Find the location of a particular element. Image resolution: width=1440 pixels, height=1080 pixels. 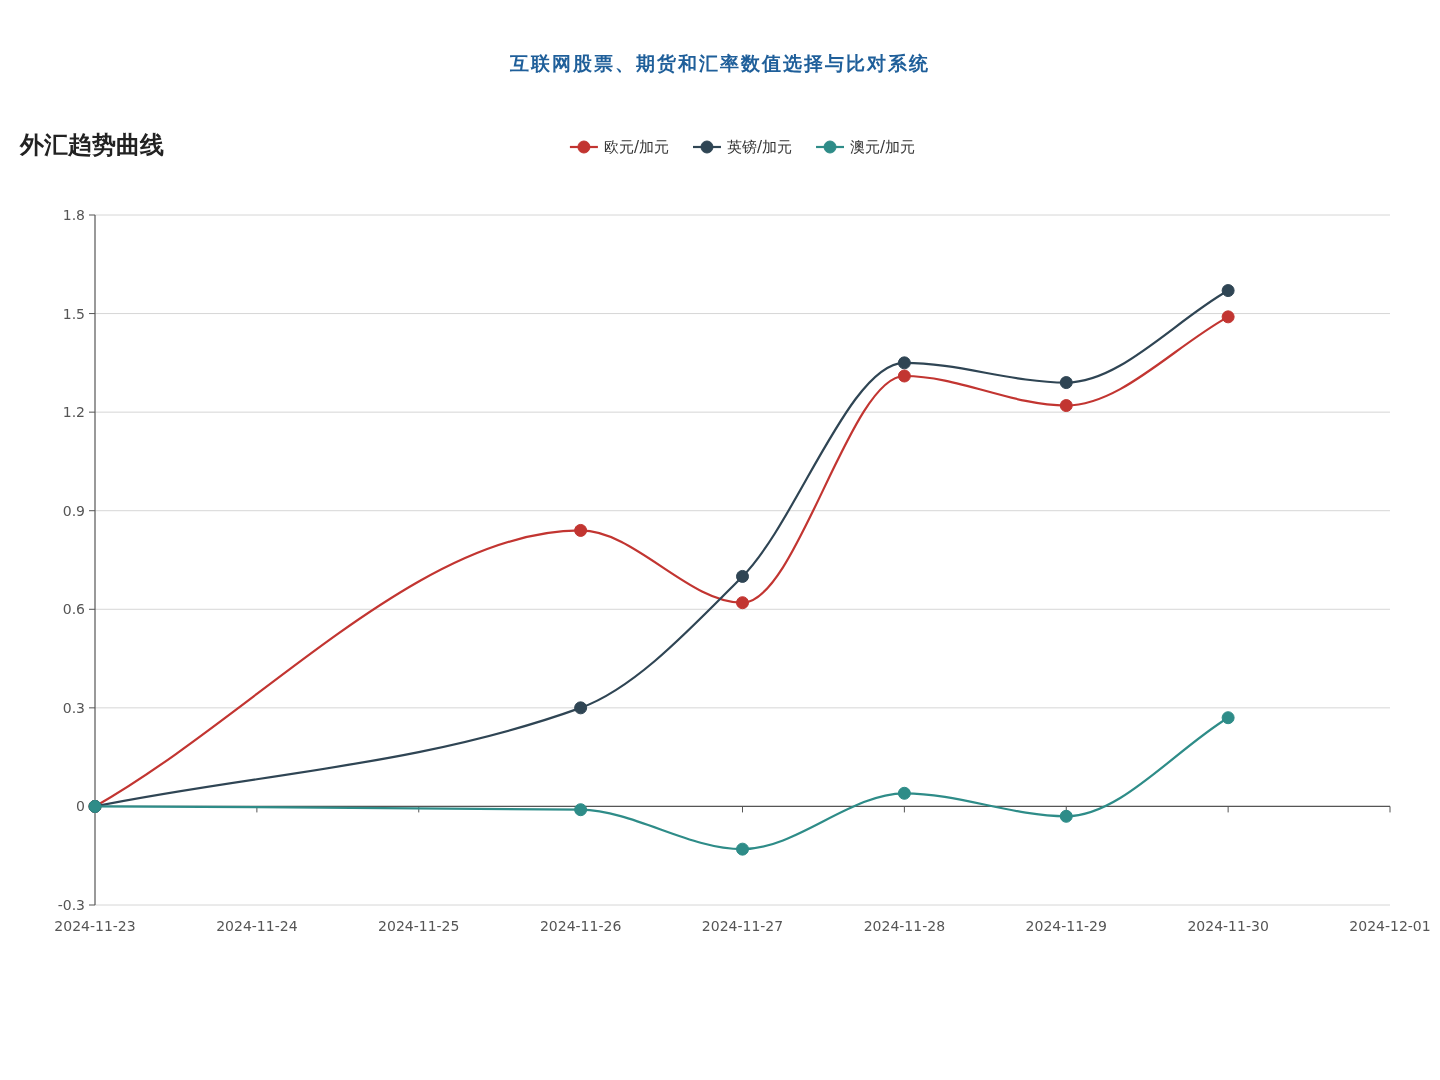

x-tick-label: 2024-11-29 is located at coordinates (1066, 926).